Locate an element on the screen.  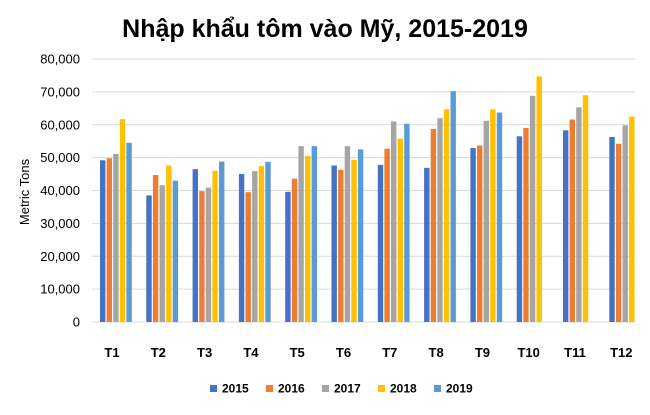
bar-2018-T10 is located at coordinates (539, 199).